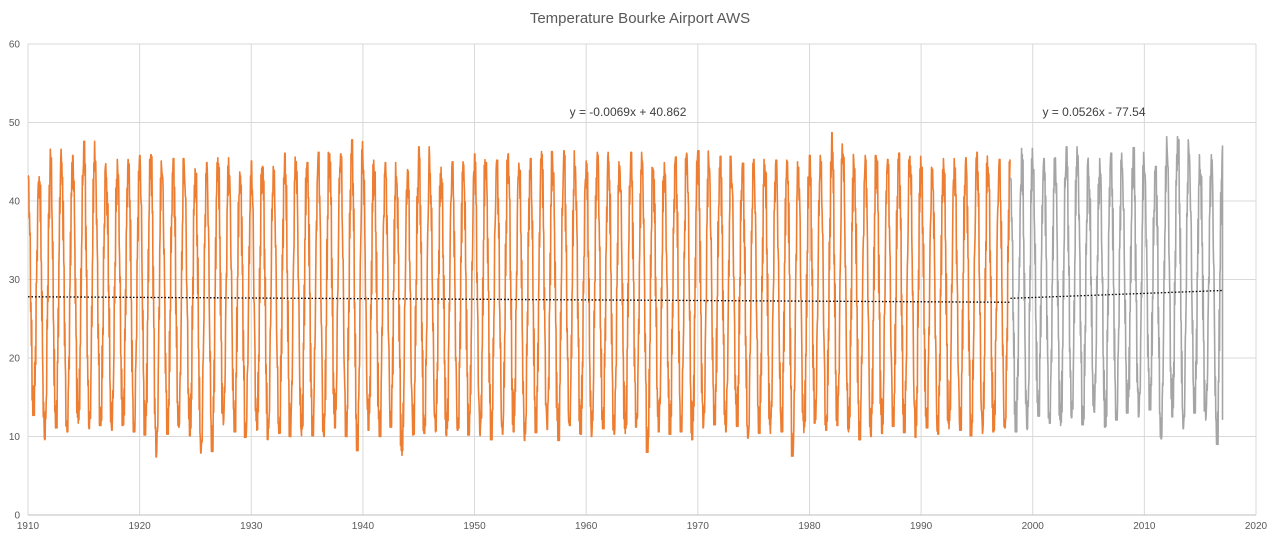 The width and height of the screenshot is (1280, 542). Describe the element at coordinates (640, 18) in the screenshot. I see `chart-title: Temperature Bourke Airport AWS` at that location.